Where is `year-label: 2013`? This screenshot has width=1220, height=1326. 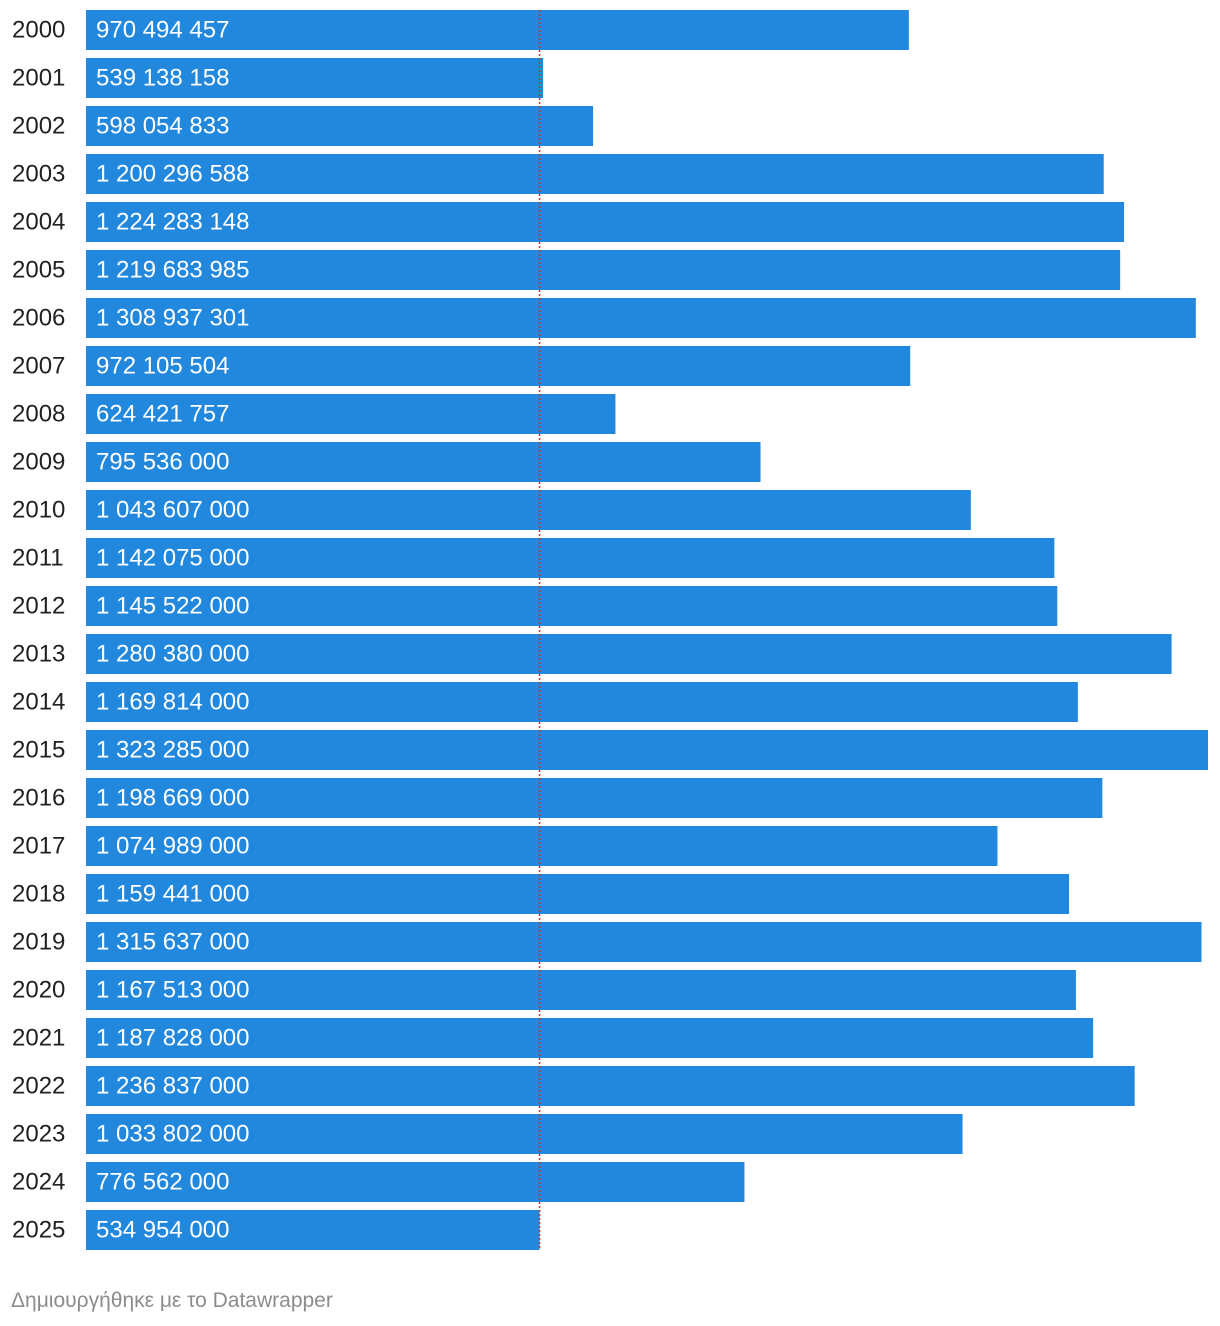
year-label: 2013 is located at coordinates (38, 654).